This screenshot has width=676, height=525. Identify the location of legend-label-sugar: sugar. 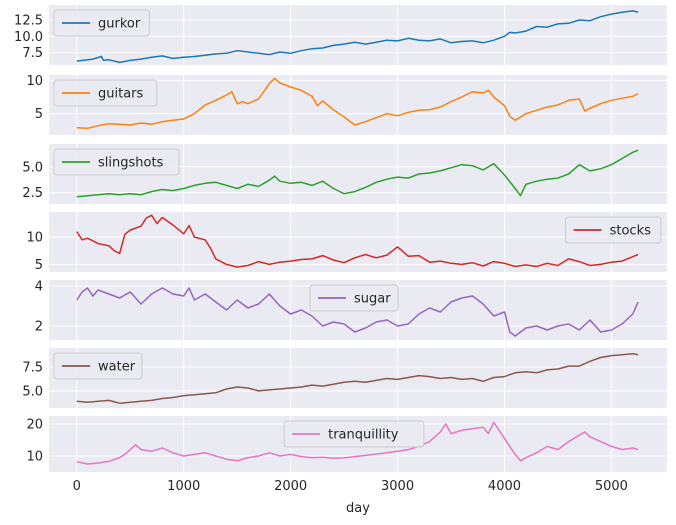
(372, 299).